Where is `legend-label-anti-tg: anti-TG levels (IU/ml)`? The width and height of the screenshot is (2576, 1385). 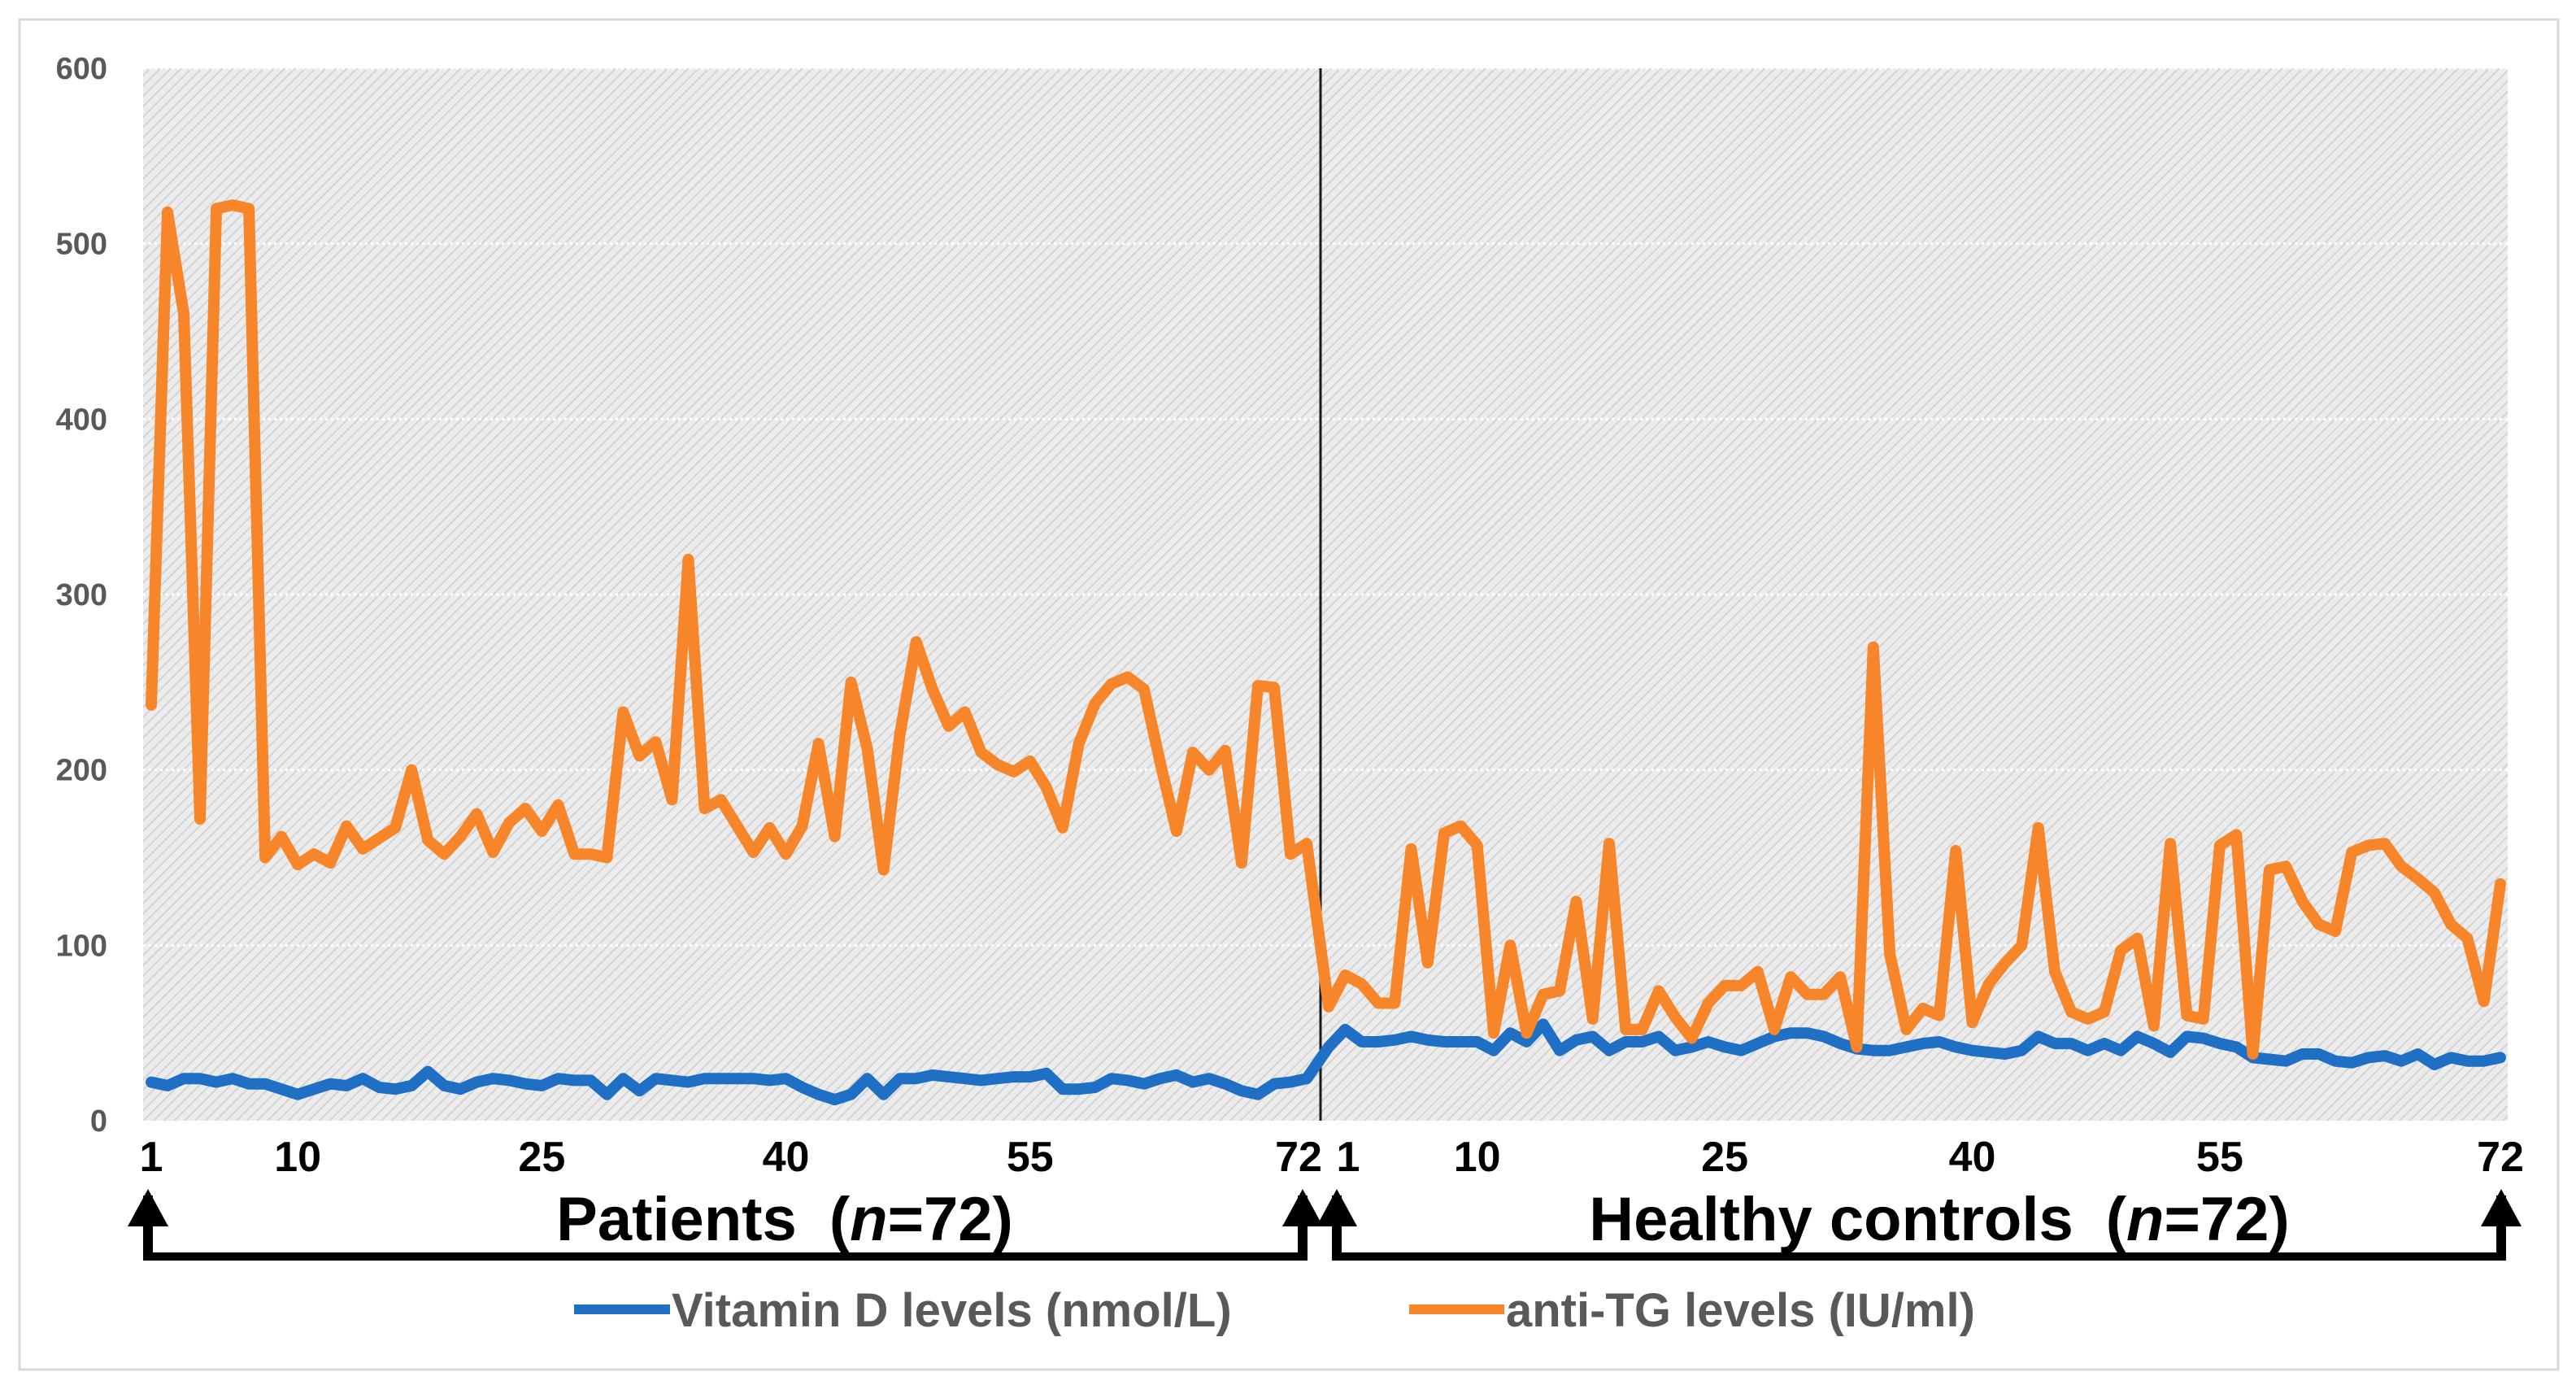
legend-label-anti-tg: anti-TG levels (IU/ml) is located at coordinates (1741, 1310).